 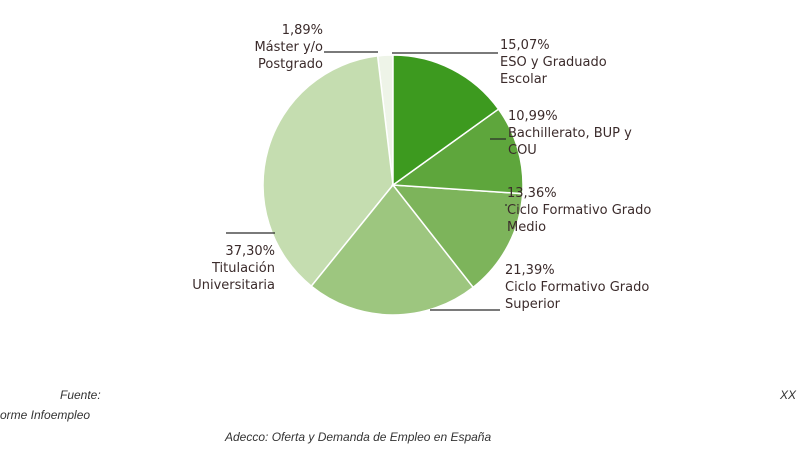 What do you see at coordinates (233, 277) in the screenshot?
I see `category-label: Titulación Universitaria` at bounding box center [233, 277].